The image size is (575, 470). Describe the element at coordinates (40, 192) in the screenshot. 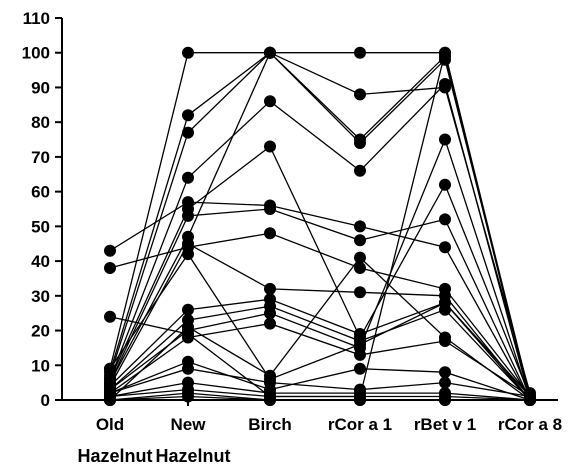

I see `y-tick-label: 60` at that location.